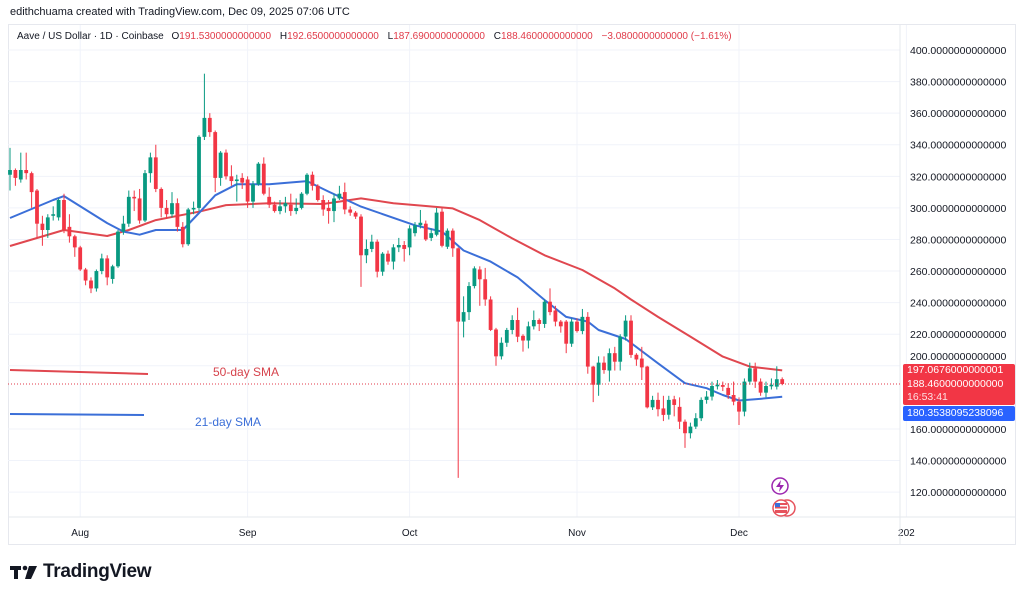 This screenshot has height=598, width=1024. Describe the element at coordinates (958, 335) in the screenshot. I see `y-tick-label: 220.0000000000000` at that location.